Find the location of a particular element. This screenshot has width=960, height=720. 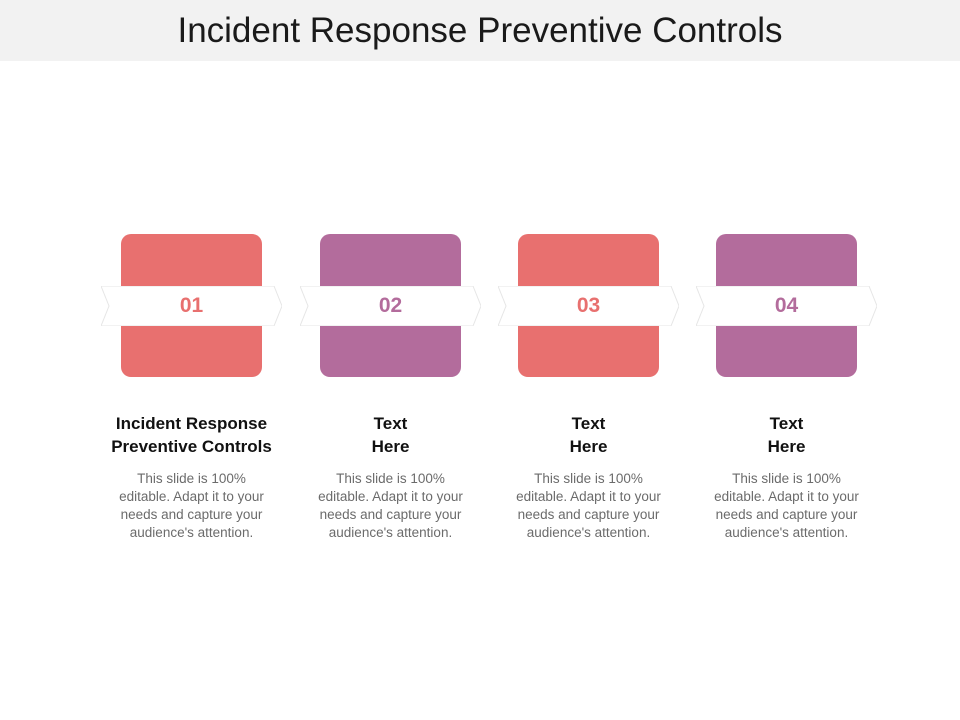

step-number-4: 04 is located at coordinates (786, 305).